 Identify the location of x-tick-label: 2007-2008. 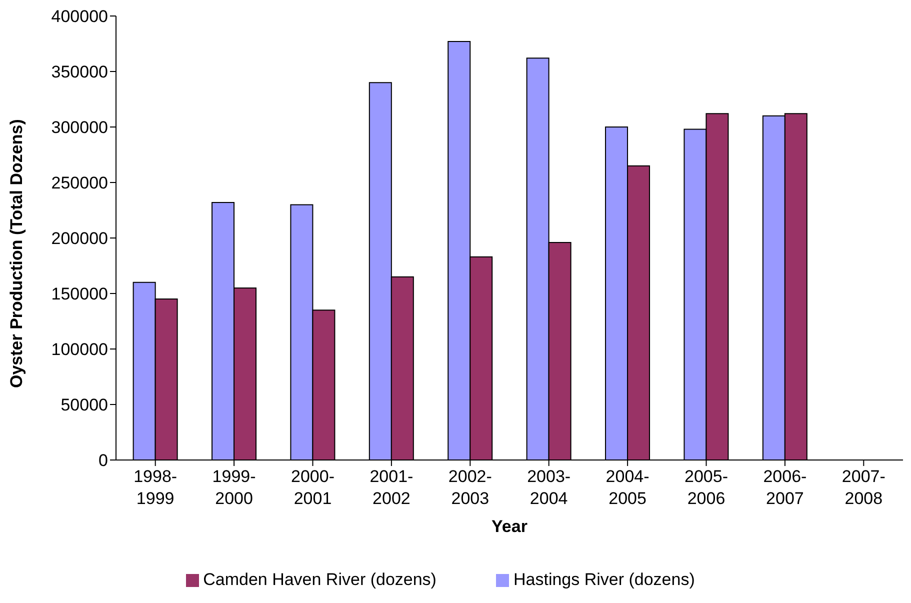
(864, 487).